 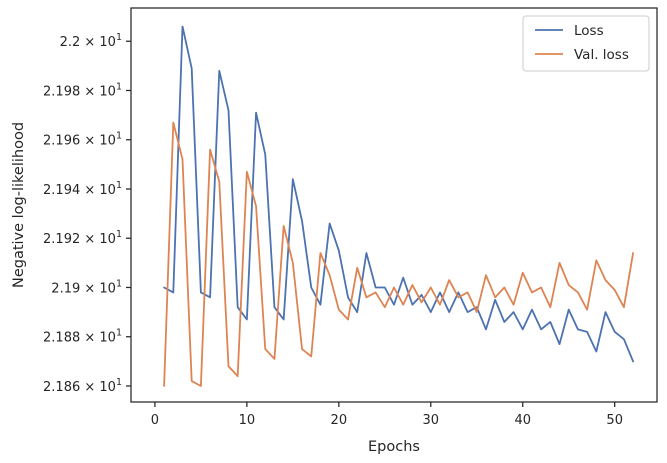 What do you see at coordinates (19, 205) in the screenshot?
I see `y-axis-label: Negative log-likelihood` at bounding box center [19, 205].